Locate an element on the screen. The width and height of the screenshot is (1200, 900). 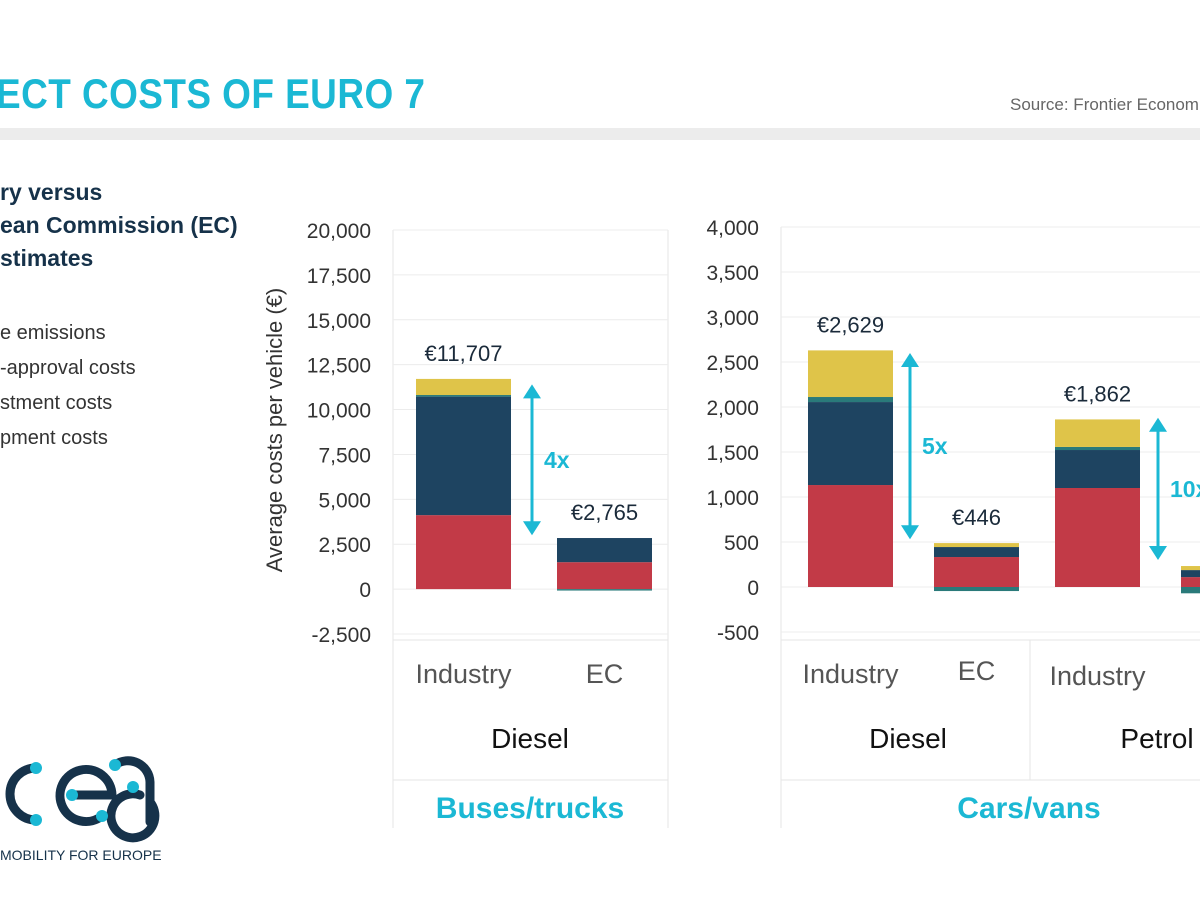
legend-item: e emissions is located at coordinates (53, 333).